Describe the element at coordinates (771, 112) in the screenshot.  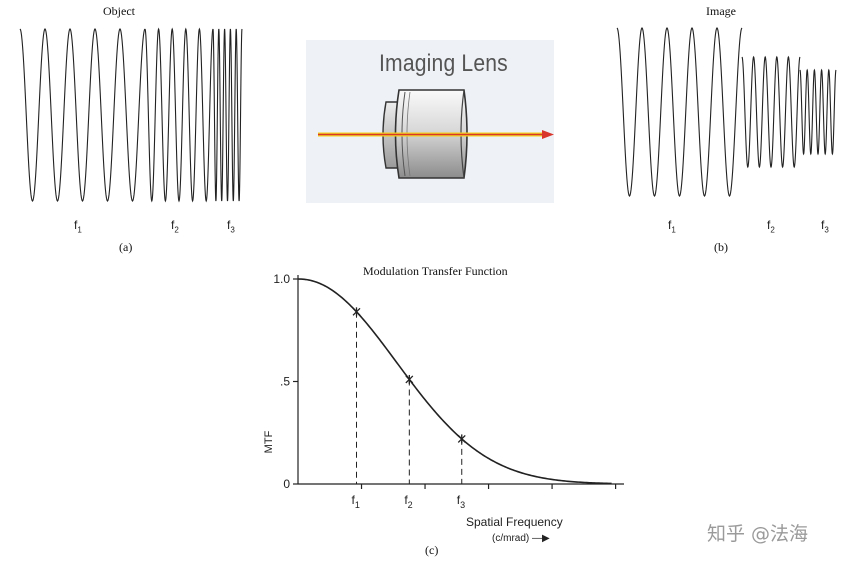
I see `image-f2-wave` at that location.